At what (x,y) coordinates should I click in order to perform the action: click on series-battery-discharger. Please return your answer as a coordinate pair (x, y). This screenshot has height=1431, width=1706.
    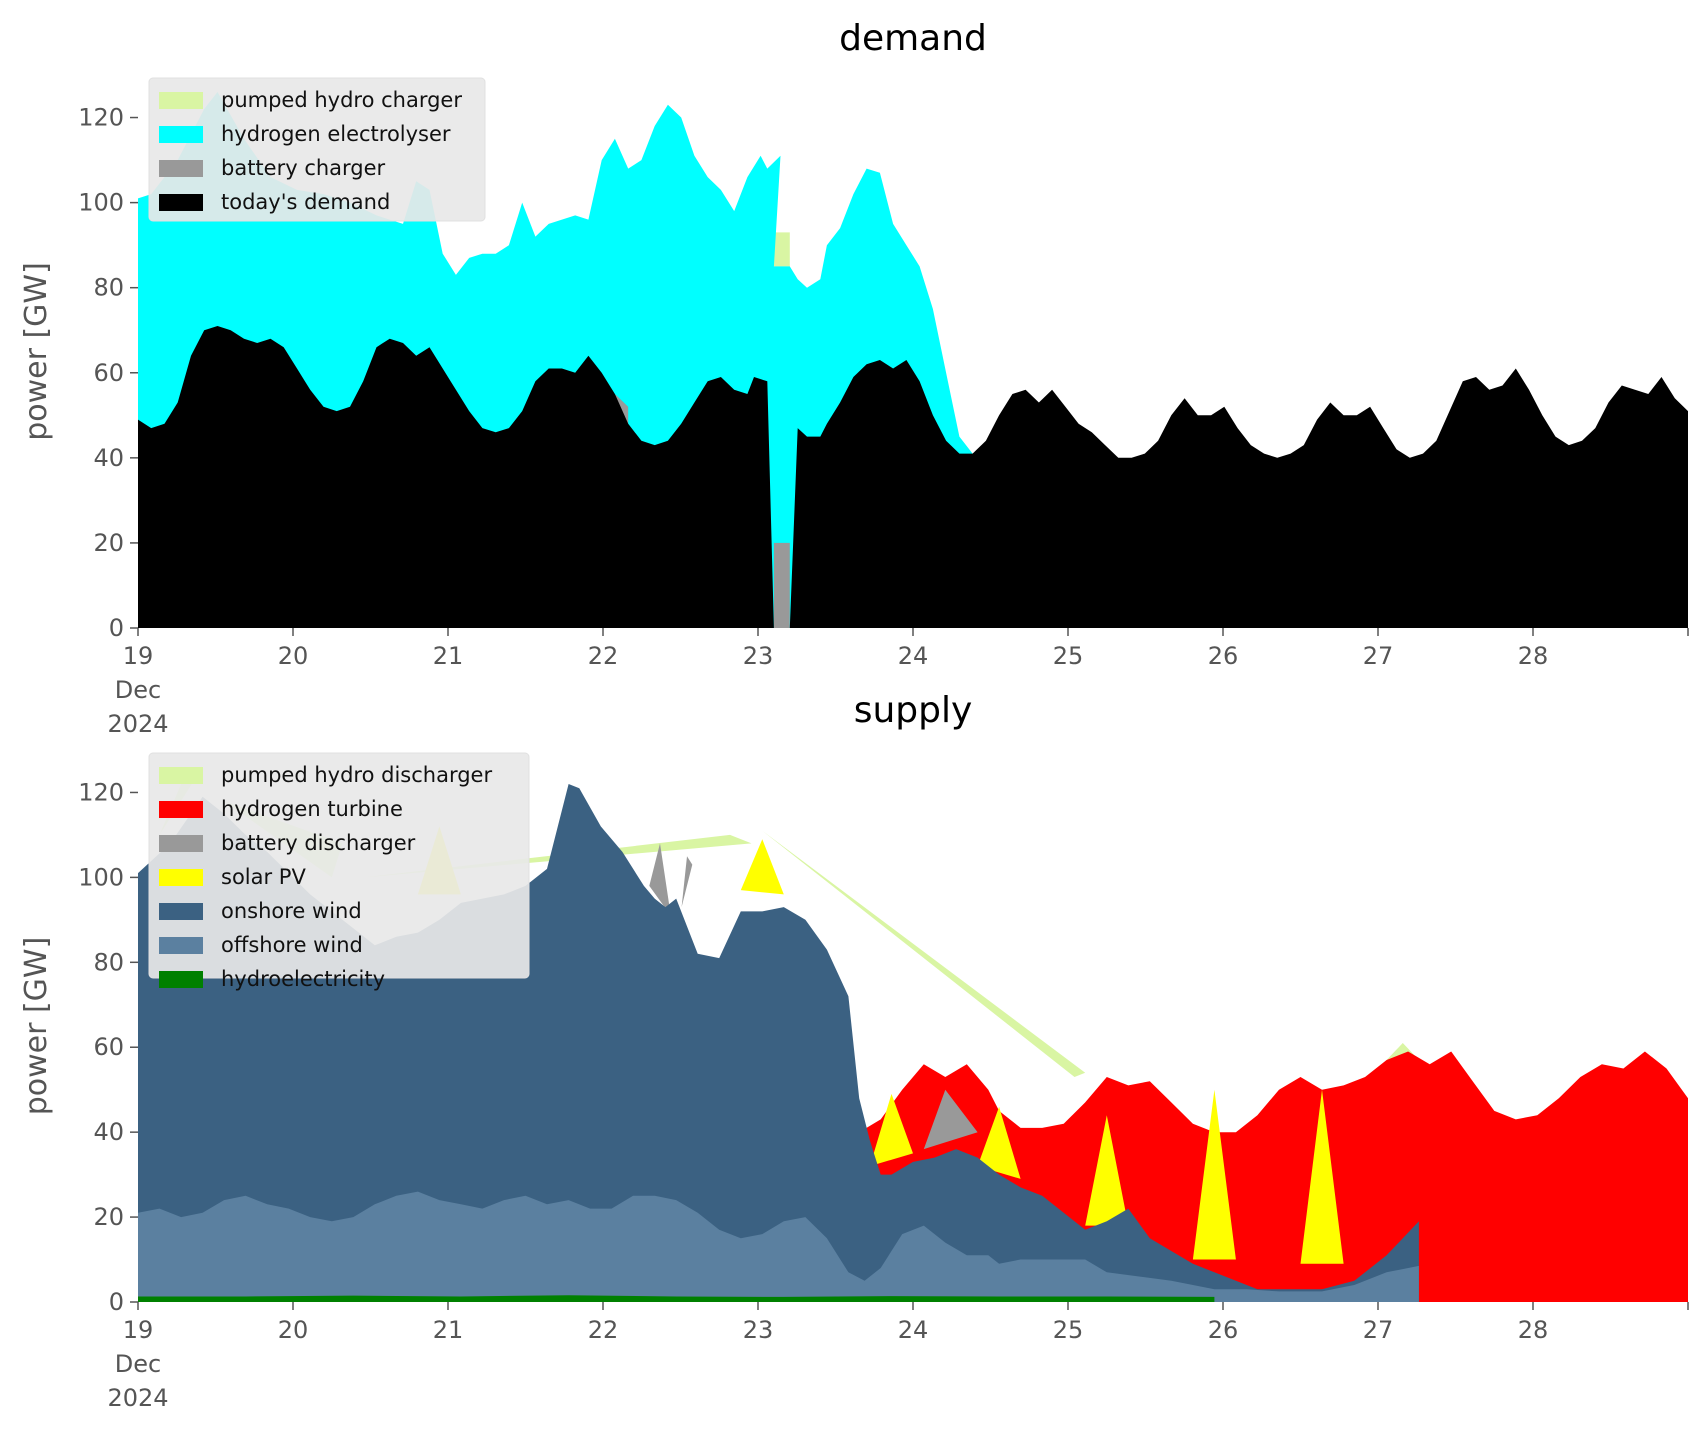
    Looking at the image, I should click on (813, 996).